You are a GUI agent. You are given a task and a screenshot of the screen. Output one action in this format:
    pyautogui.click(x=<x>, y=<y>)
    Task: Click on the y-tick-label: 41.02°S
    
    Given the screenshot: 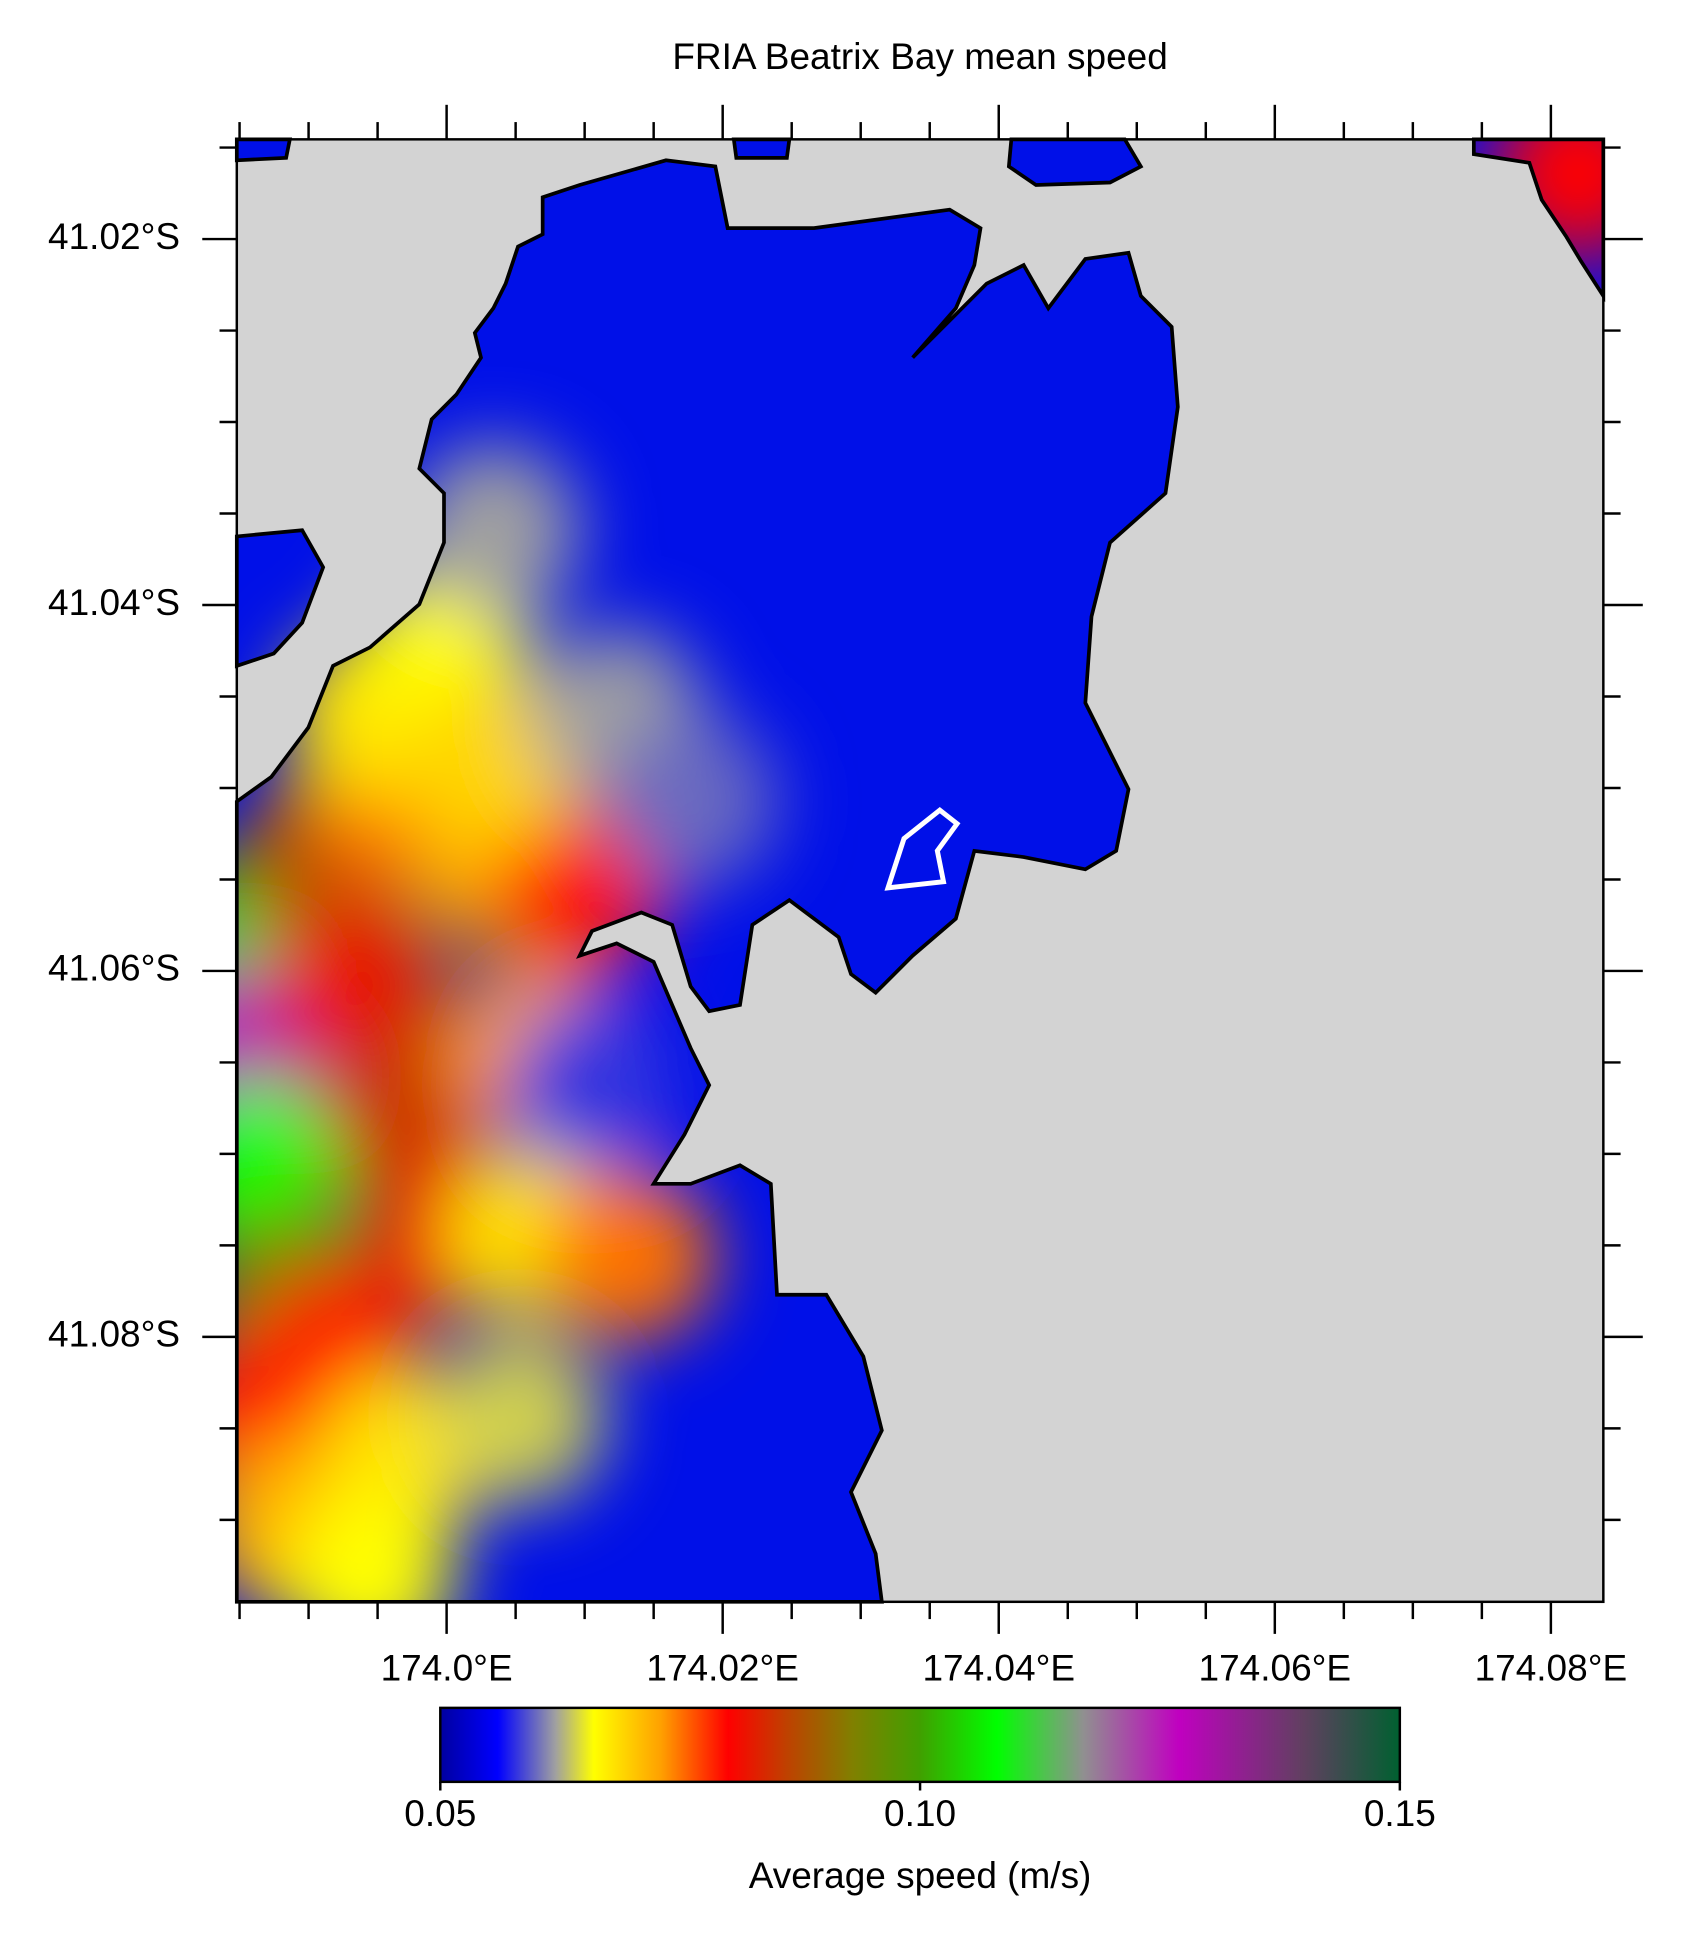 What is the action you would take?
    pyautogui.click(x=114, y=236)
    